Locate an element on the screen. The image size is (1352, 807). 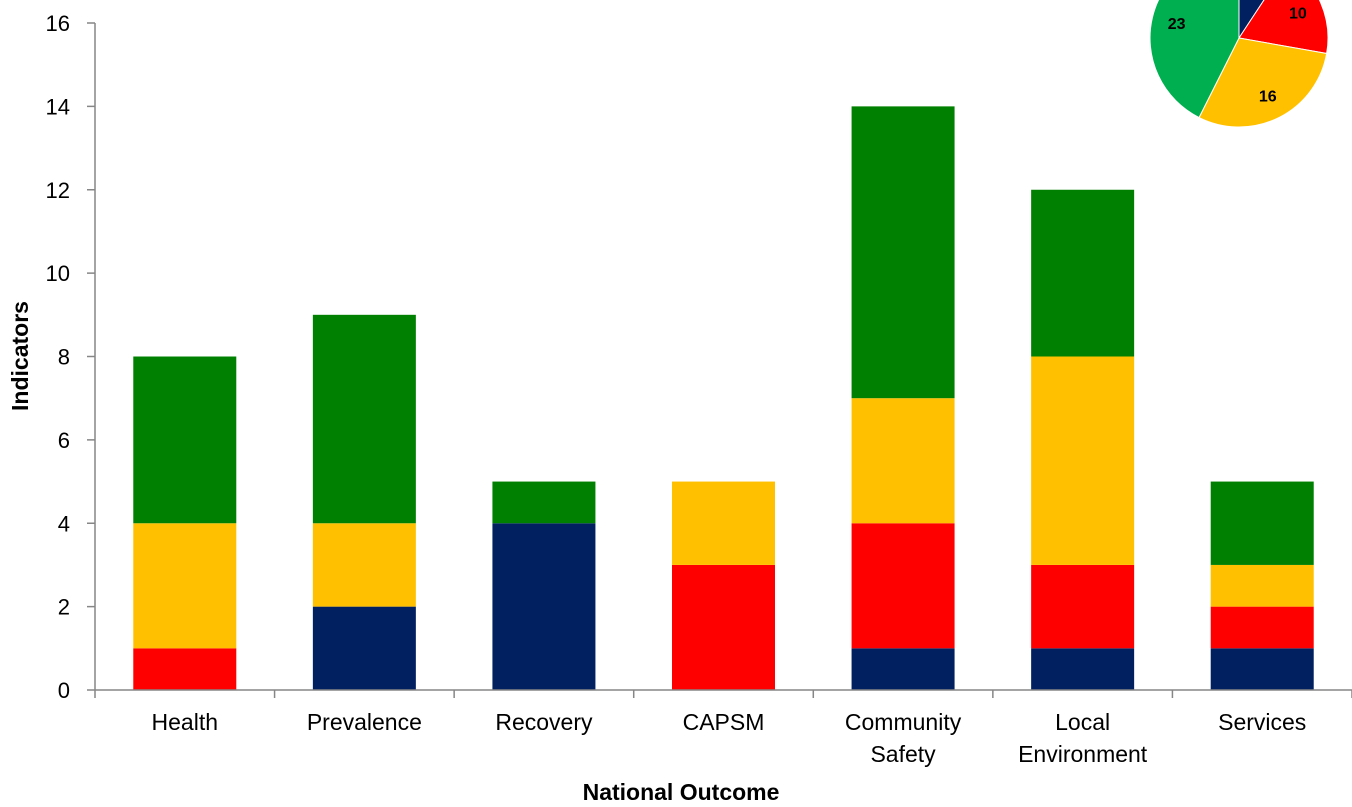
y-tick-label: 14 is located at coordinates (58, 106).